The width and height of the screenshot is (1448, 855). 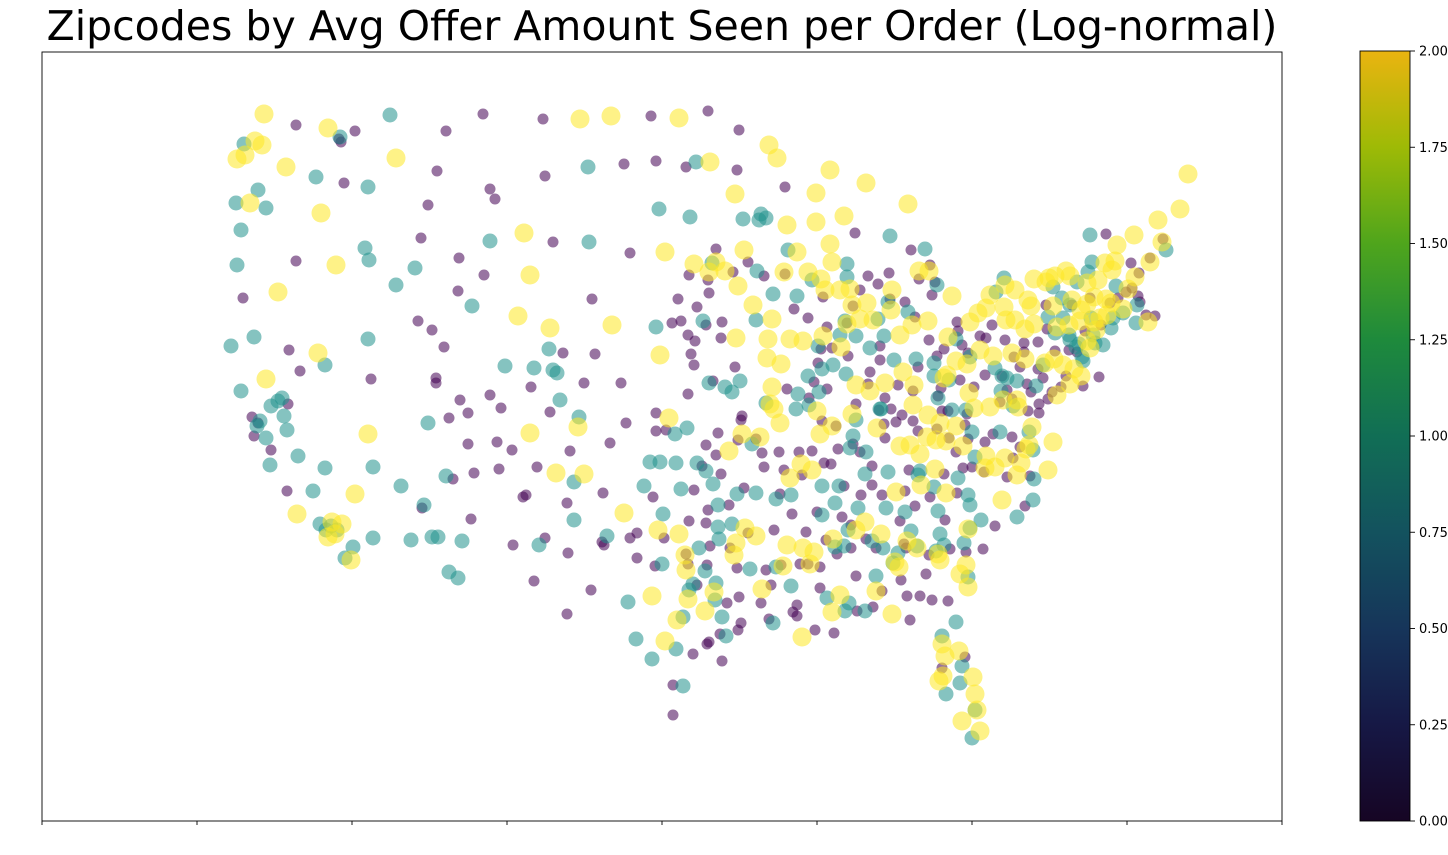 I want to click on colorbar-tick-label: 0.75, so click(x=1433, y=533).